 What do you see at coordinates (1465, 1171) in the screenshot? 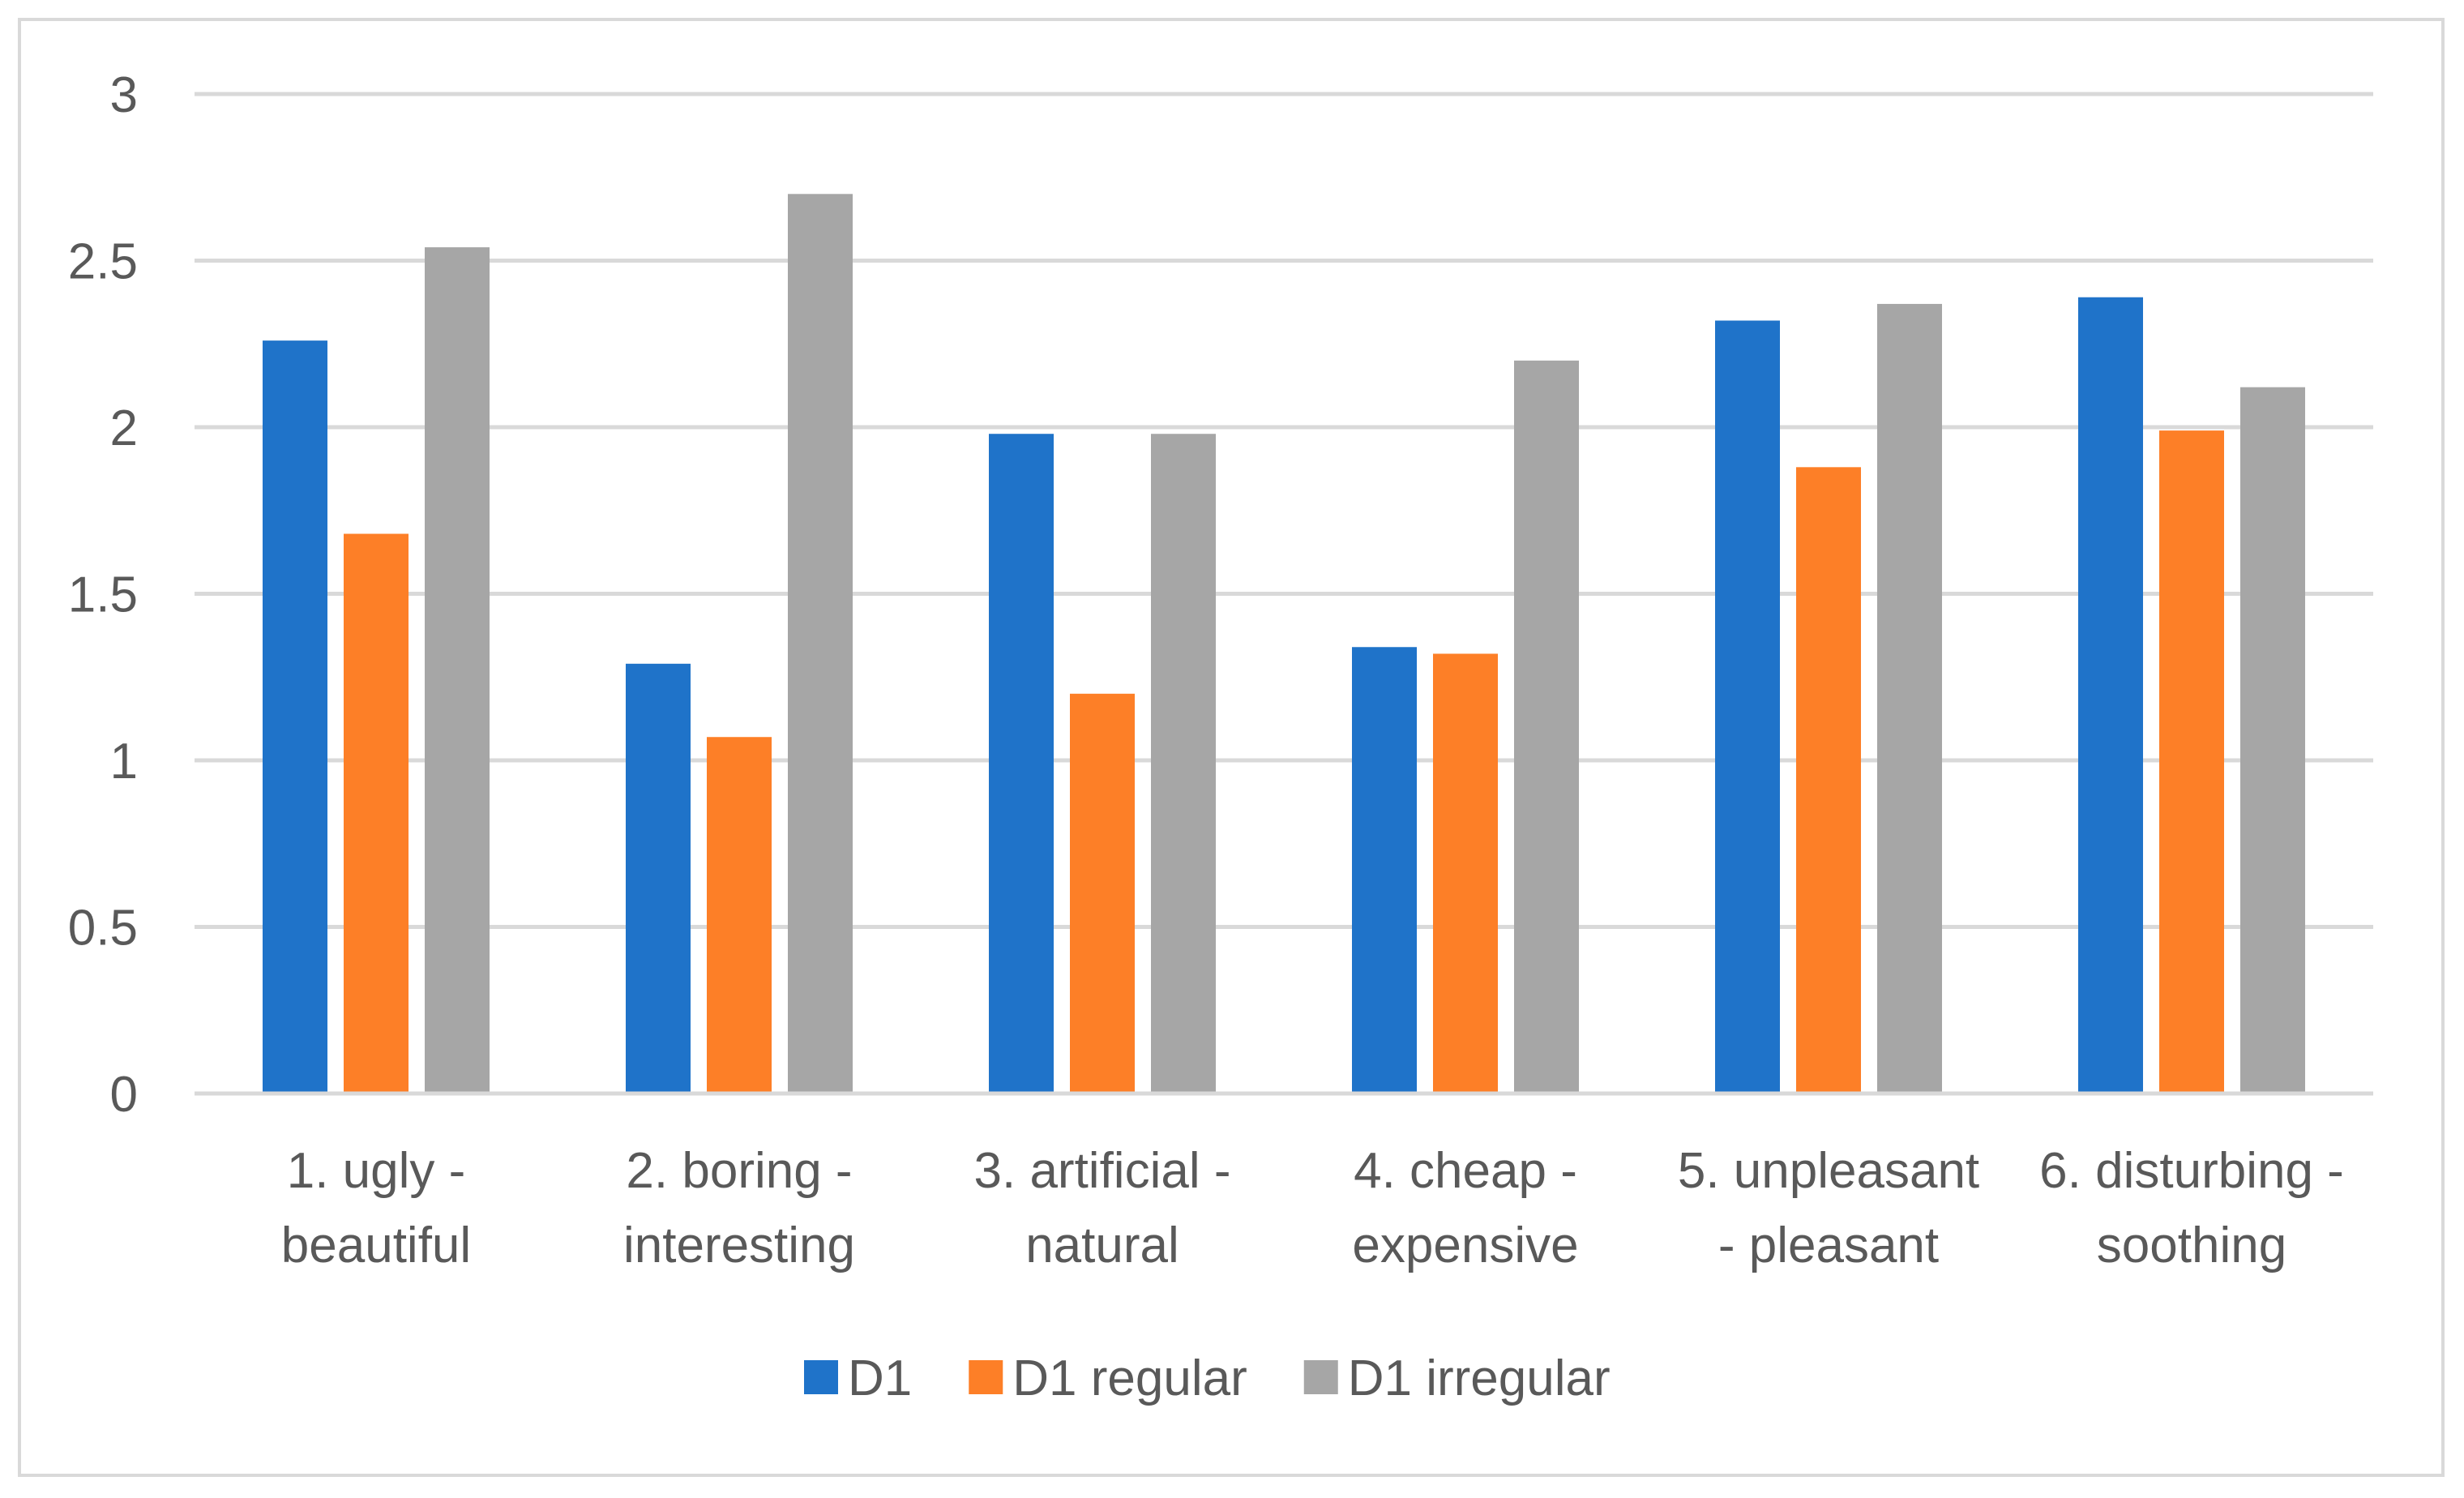
I see `category-label: 4. cheap -` at bounding box center [1465, 1171].